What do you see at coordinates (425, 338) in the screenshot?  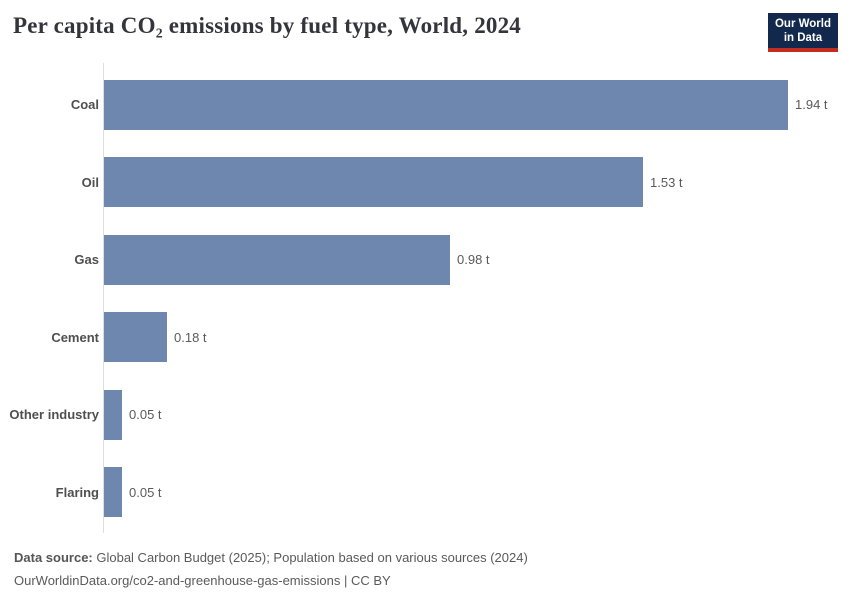 I see `bar-row-cement: Cement 0.18 t` at bounding box center [425, 338].